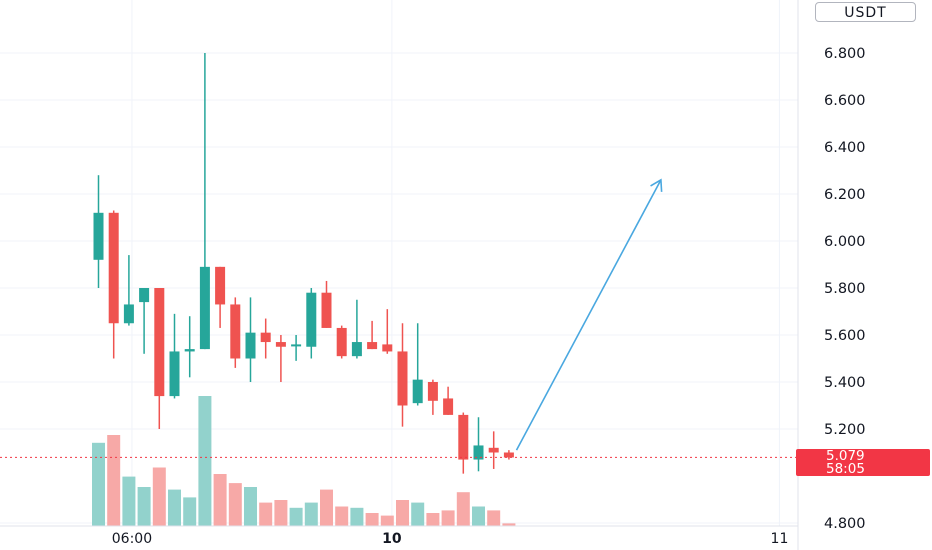 This screenshot has height=550, width=932. What do you see at coordinates (450, 539) in the screenshot?
I see `time-axis: 06:00 10 11` at bounding box center [450, 539].